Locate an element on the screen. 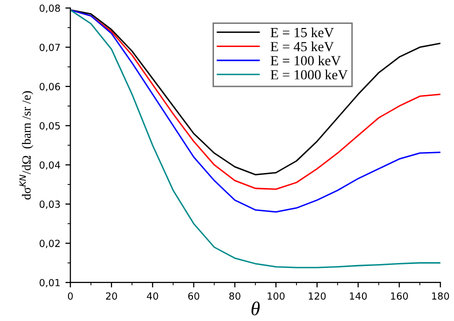  x-tick-label: 100 is located at coordinates (276, 296).